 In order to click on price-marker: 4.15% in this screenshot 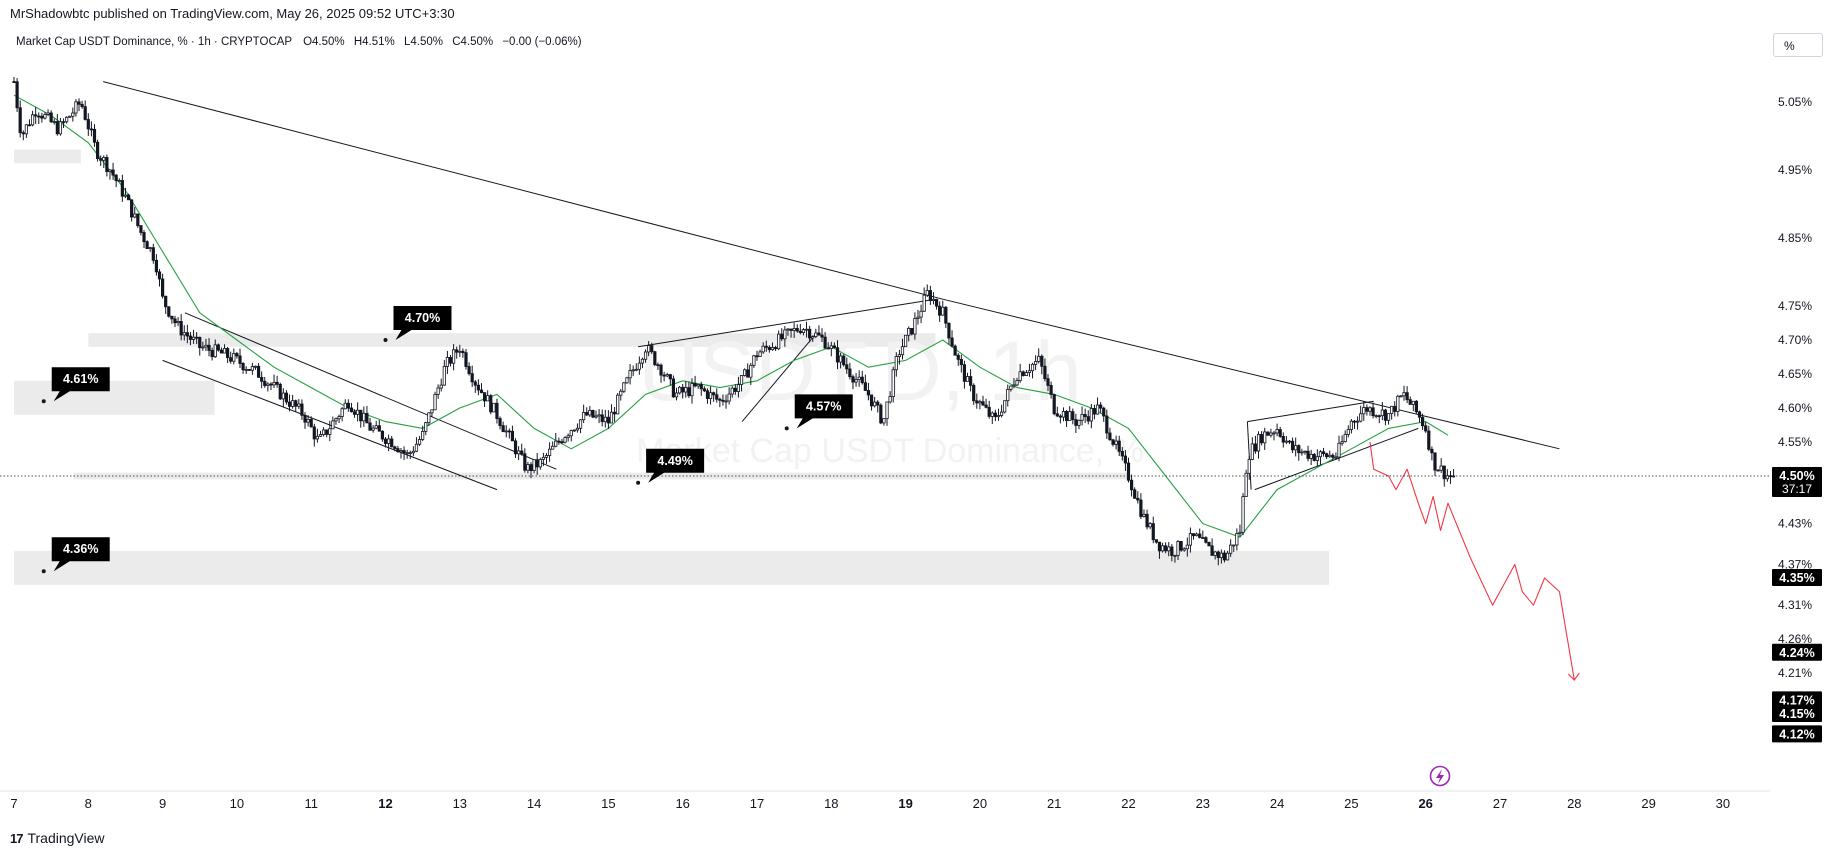, I will do `click(1797, 713)`.